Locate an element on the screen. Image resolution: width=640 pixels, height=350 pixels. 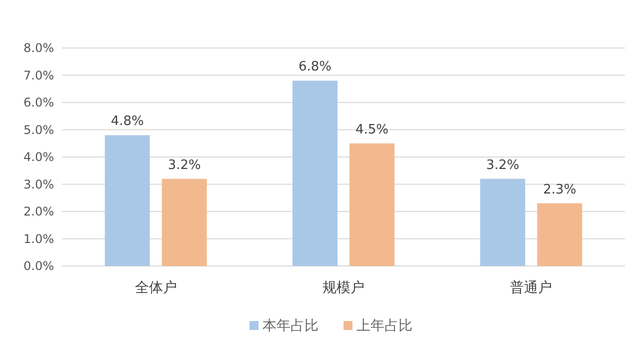
y-tick-label: 3.0% is located at coordinates (39, 184).